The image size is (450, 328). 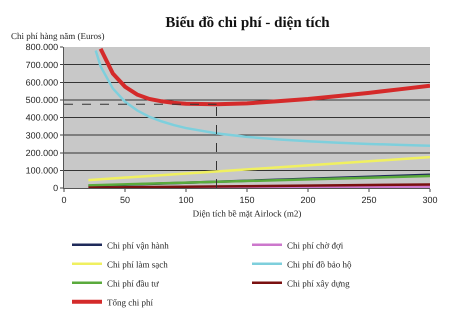 I want to click on y-tick-label: 500.000, so click(x=42, y=100).